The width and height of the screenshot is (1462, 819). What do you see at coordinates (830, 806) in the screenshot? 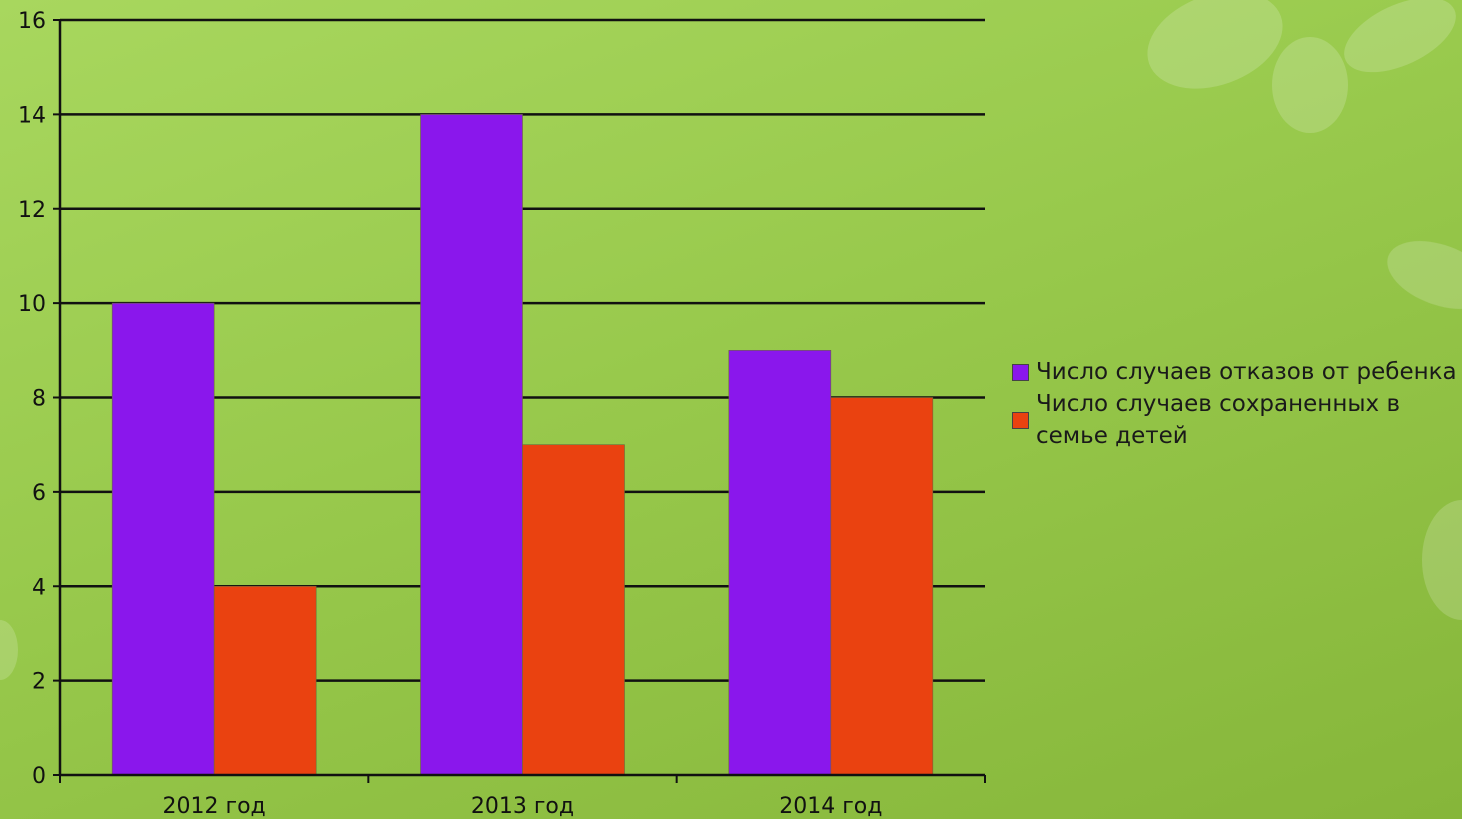
I see `x-tick-label: 2014 год` at bounding box center [830, 806].